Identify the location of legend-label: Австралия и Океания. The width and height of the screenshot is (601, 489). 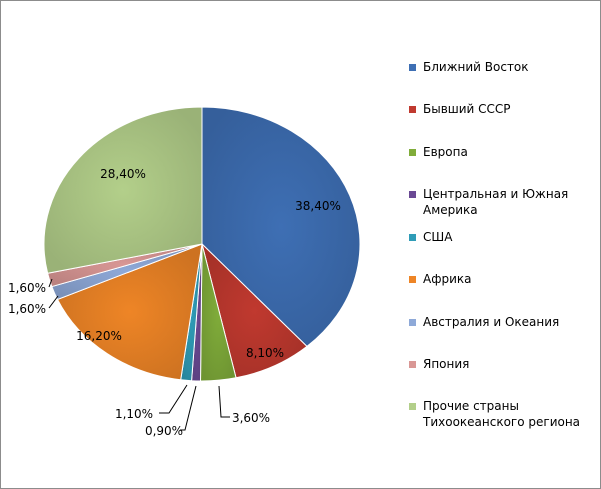
(491, 322).